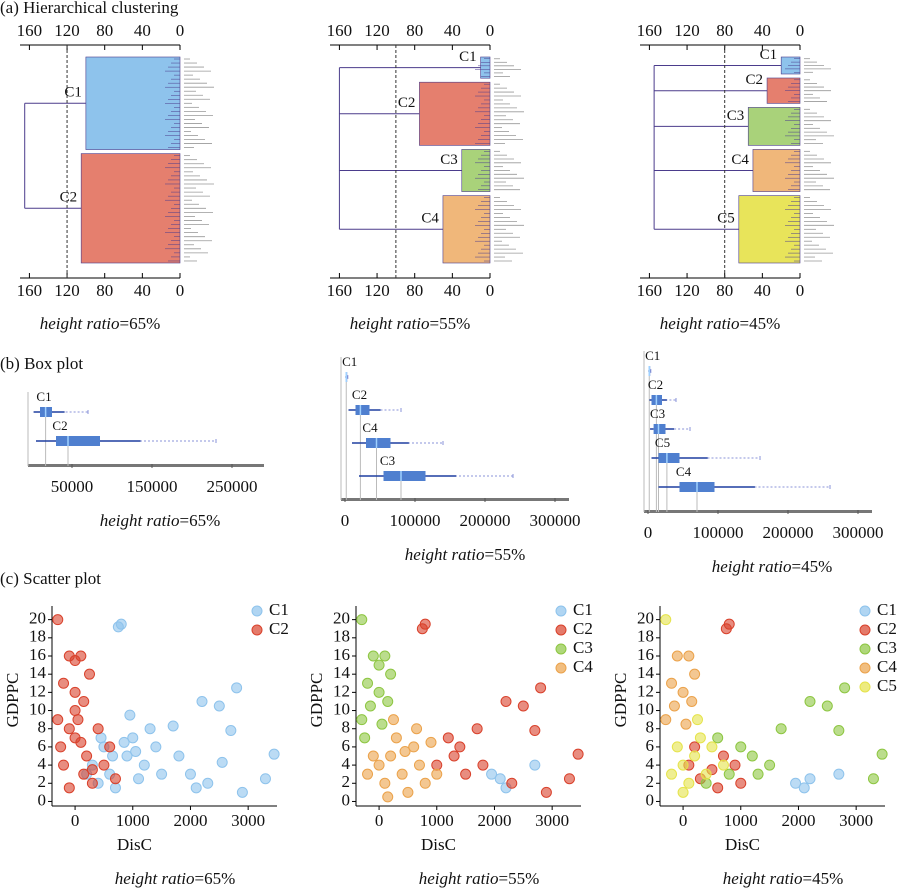 This screenshot has height=892, width=900. What do you see at coordinates (887, 685) in the screenshot?
I see `legend-label: C5` at bounding box center [887, 685].